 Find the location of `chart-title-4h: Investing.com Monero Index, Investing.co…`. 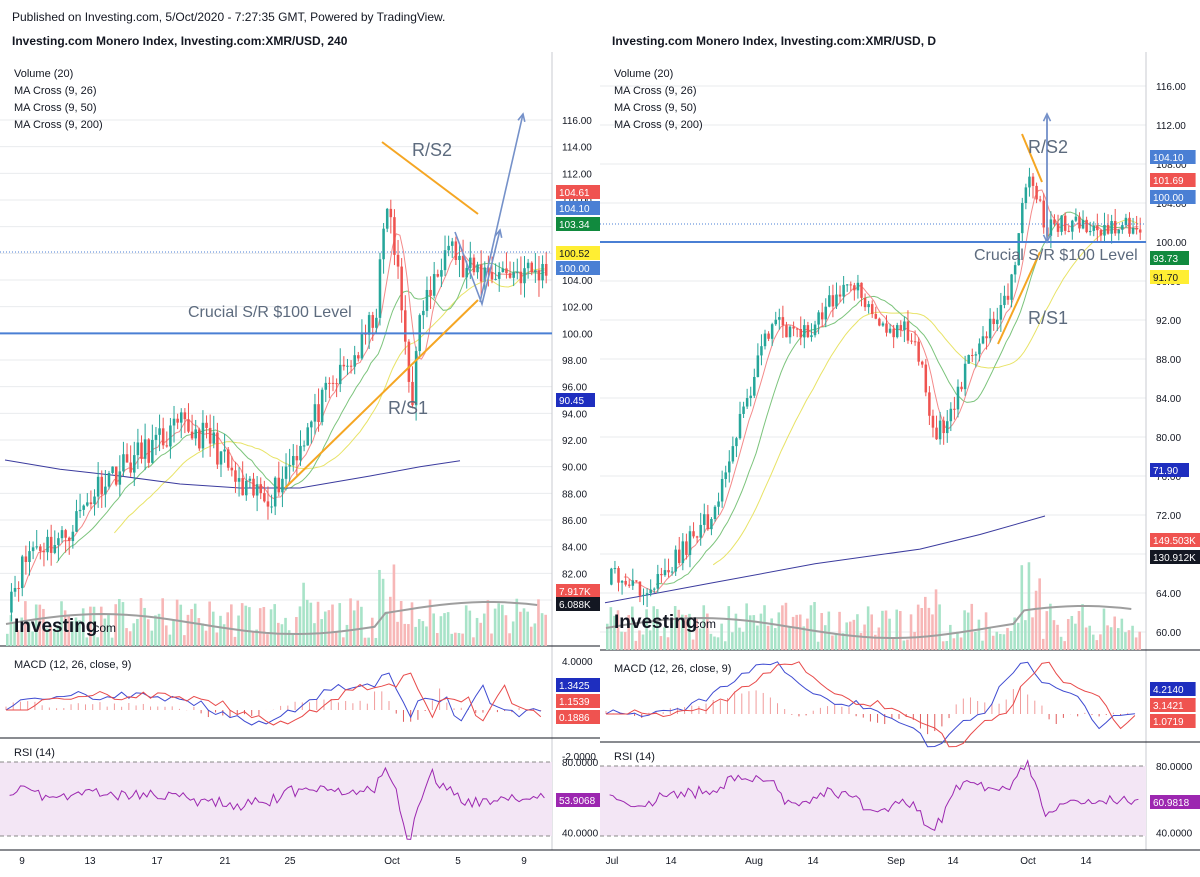

chart-title-4h: Investing.com Monero Index, Investing.co… is located at coordinates (180, 41).